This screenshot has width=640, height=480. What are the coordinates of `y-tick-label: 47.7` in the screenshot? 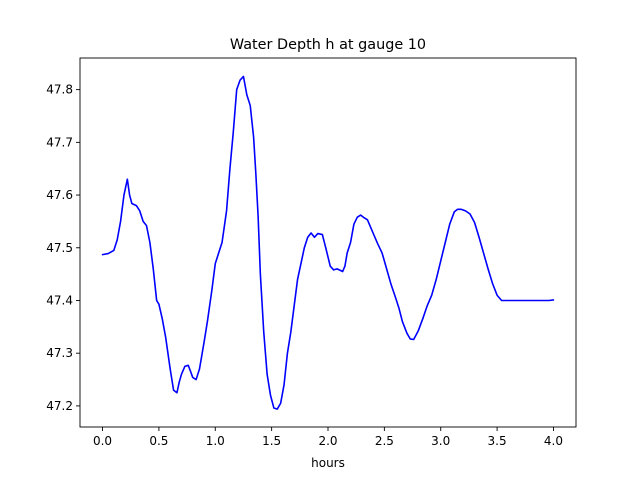 It's located at (59, 142).